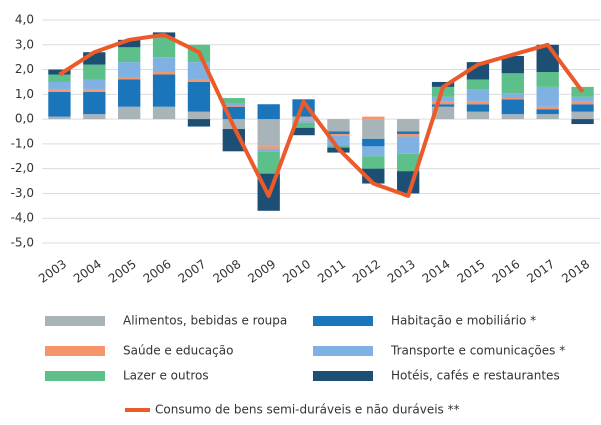  I want to click on legend-label: Hotéis, cafés e restaurantes, so click(475, 376).